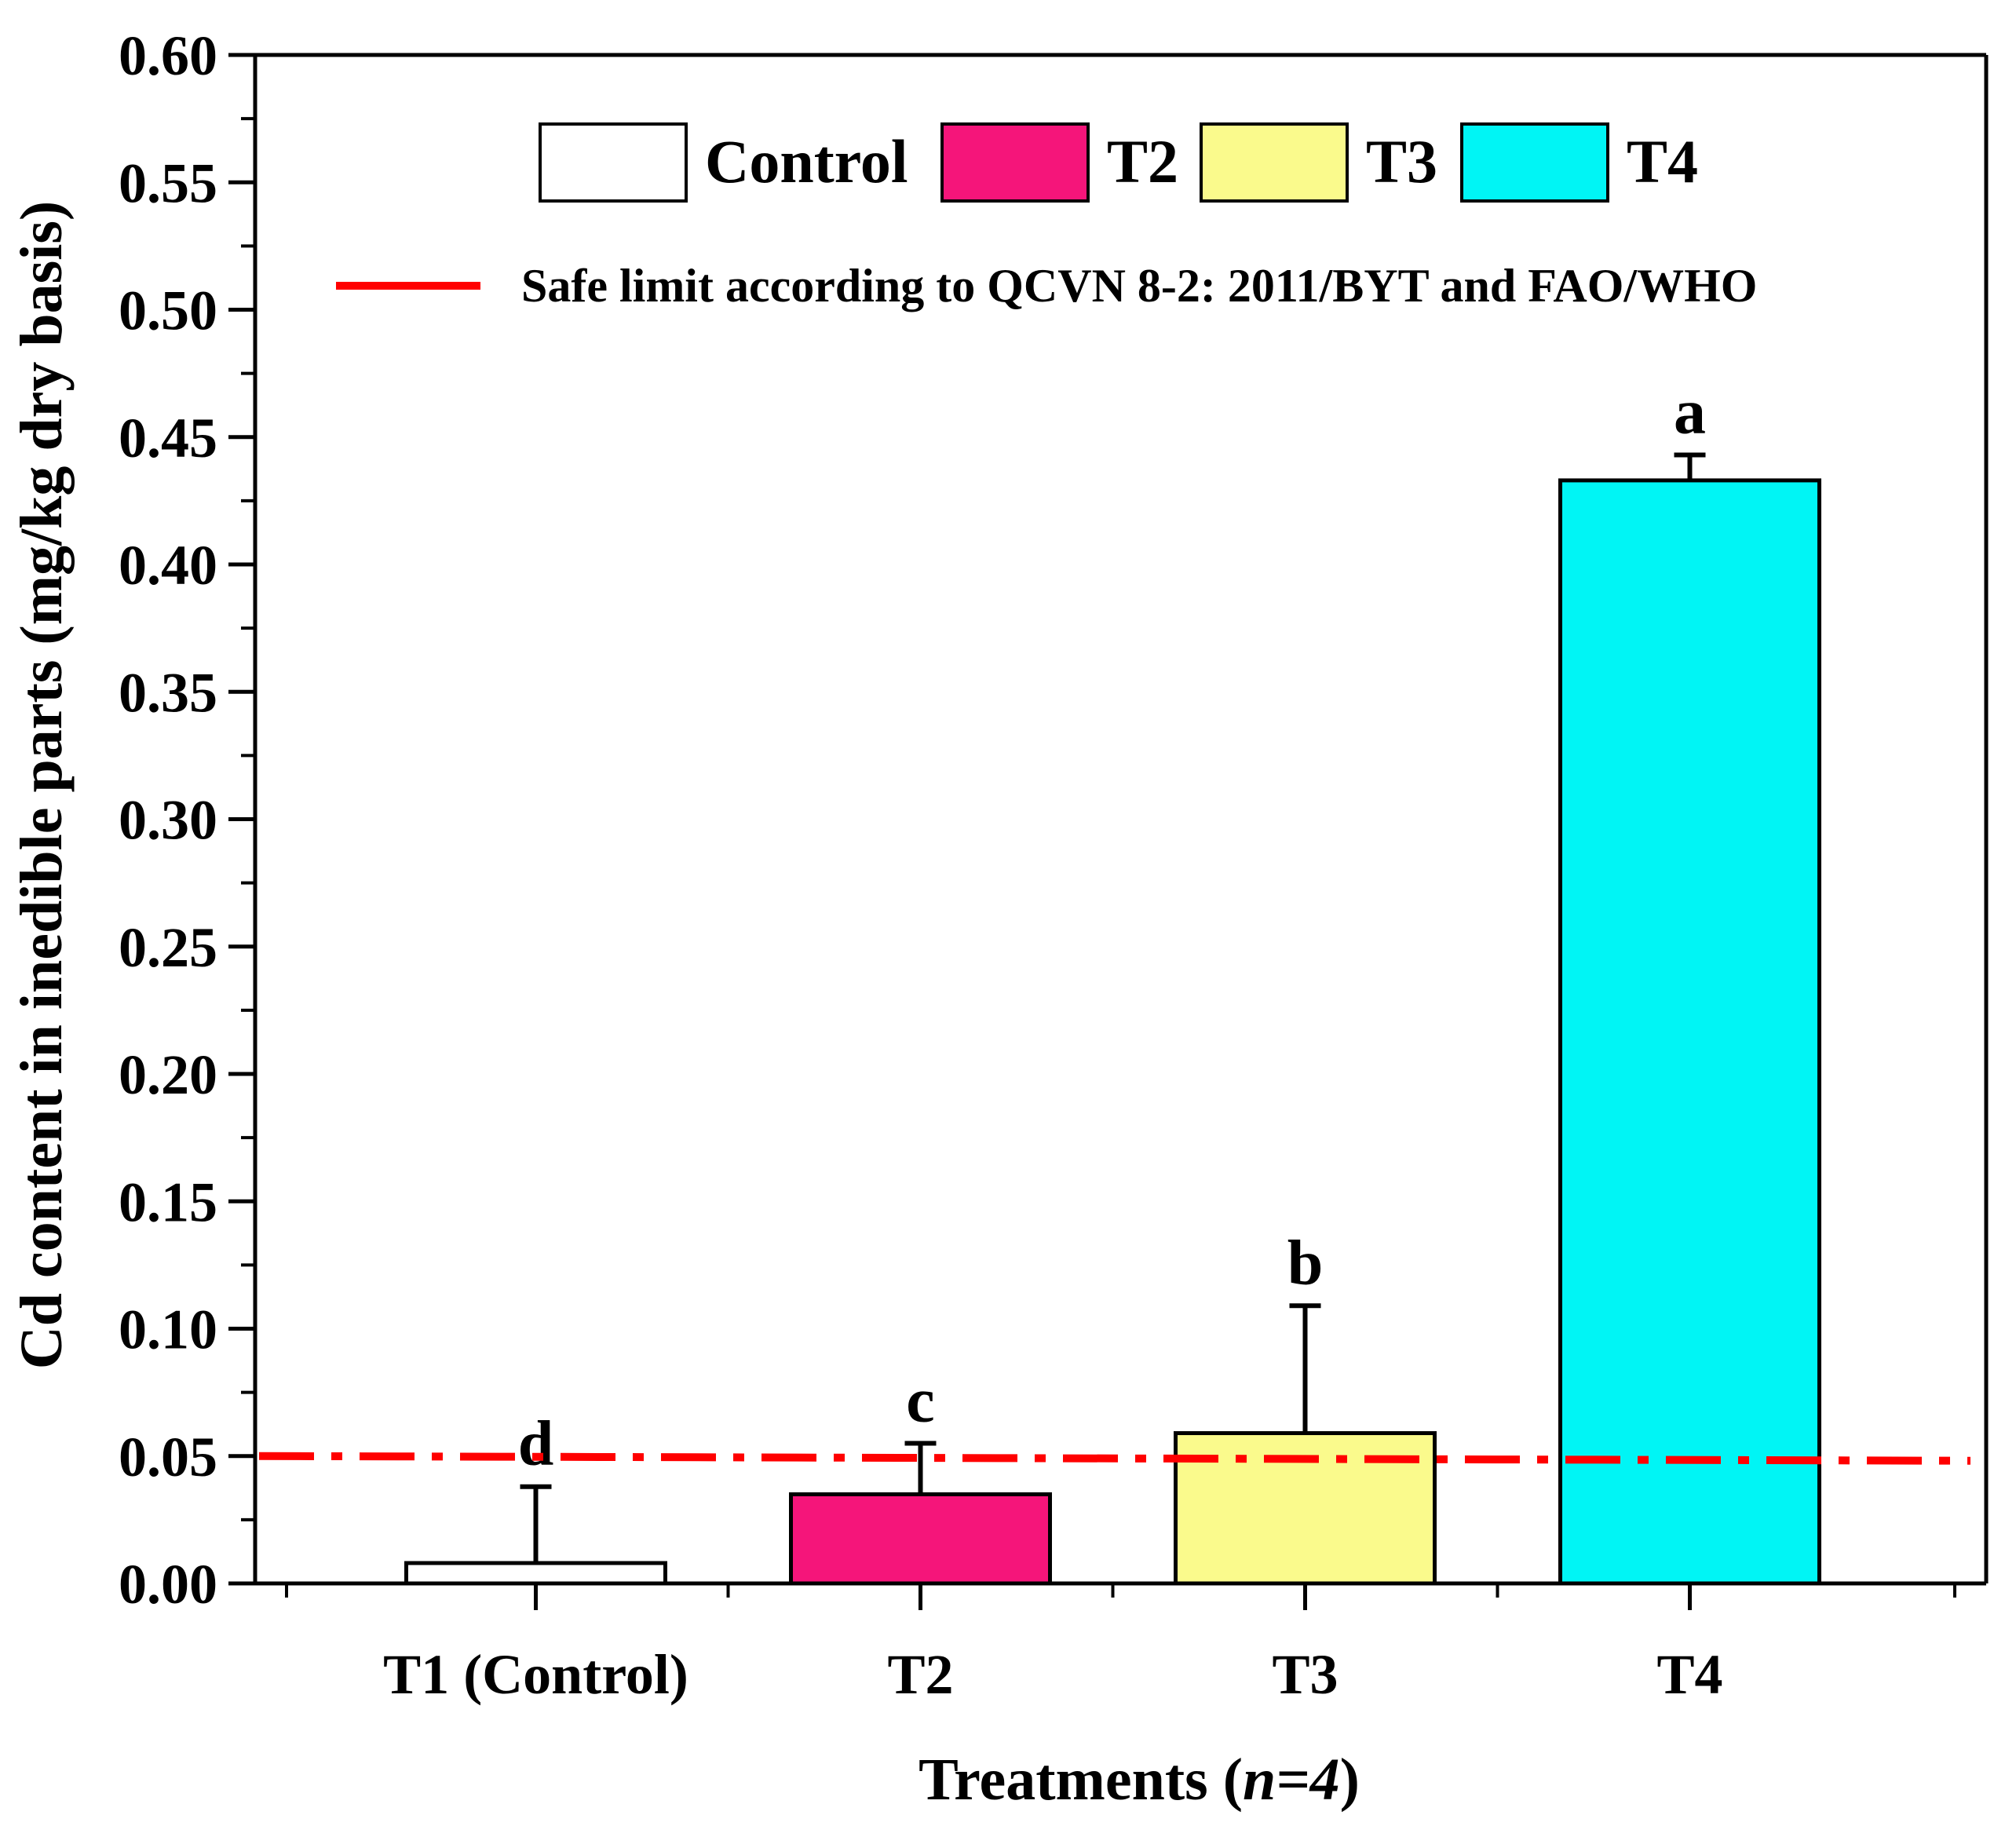  I want to click on x-axis-title-italic: n=4, so click(1291, 1780).